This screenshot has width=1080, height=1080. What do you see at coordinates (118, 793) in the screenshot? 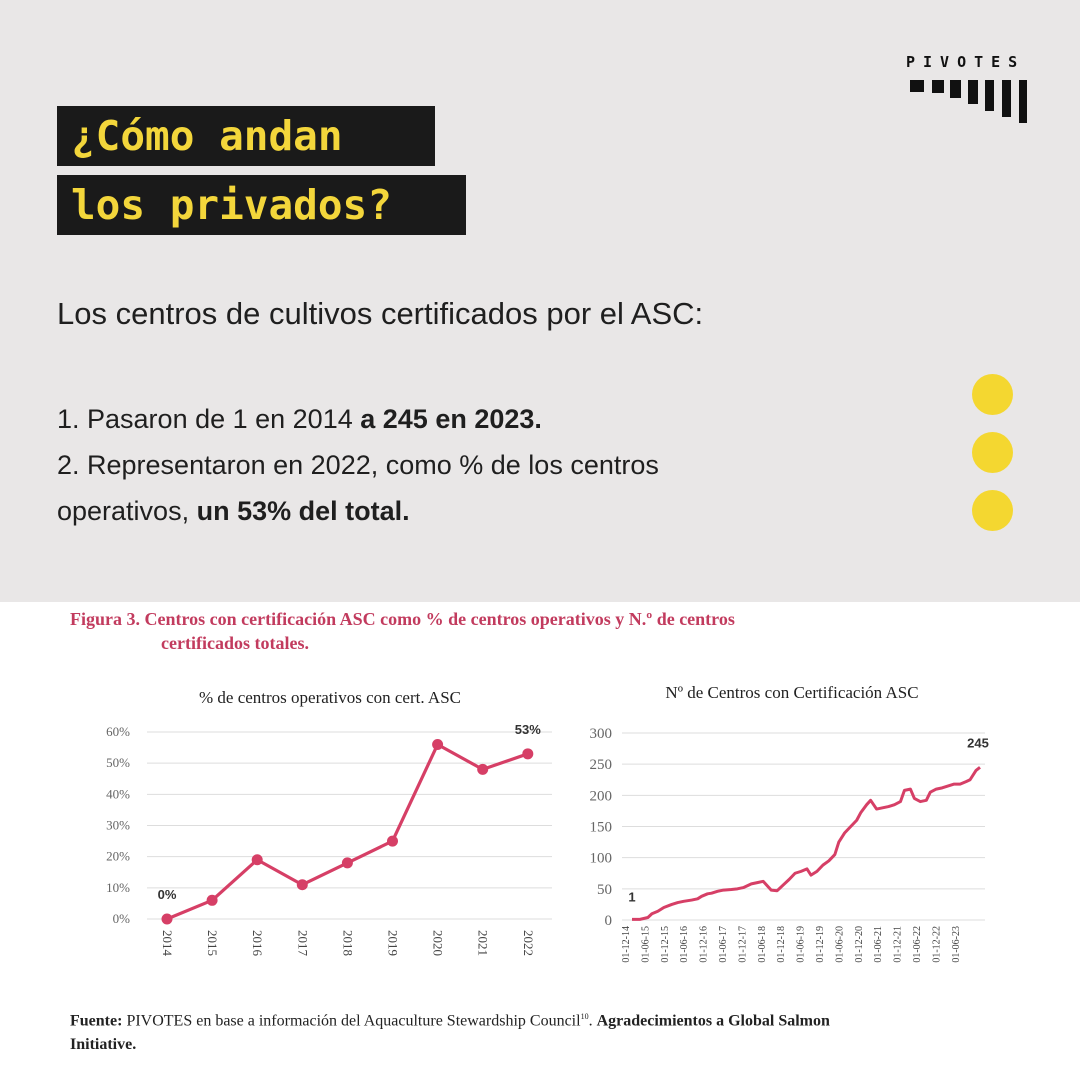
I see `chart1-y-tick: 40%` at bounding box center [118, 793].